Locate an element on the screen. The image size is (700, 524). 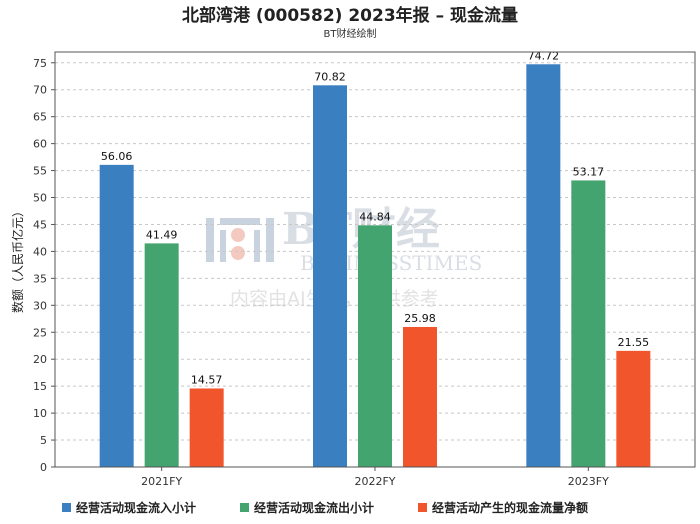
data-label: 21.55 is located at coordinates (634, 342).